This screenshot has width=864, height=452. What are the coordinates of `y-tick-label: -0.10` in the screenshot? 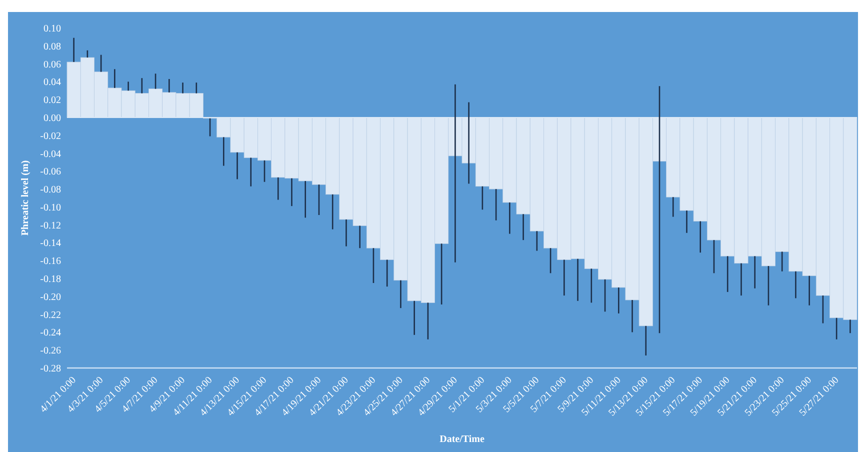 It's located at (50, 208).